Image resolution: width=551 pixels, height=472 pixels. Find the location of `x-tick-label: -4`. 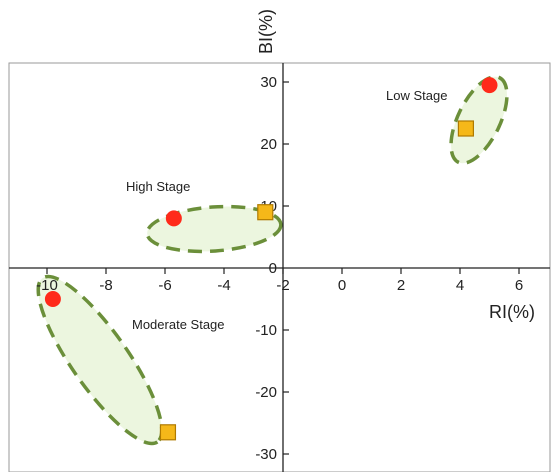

x-tick-label: -4 is located at coordinates (223, 285).